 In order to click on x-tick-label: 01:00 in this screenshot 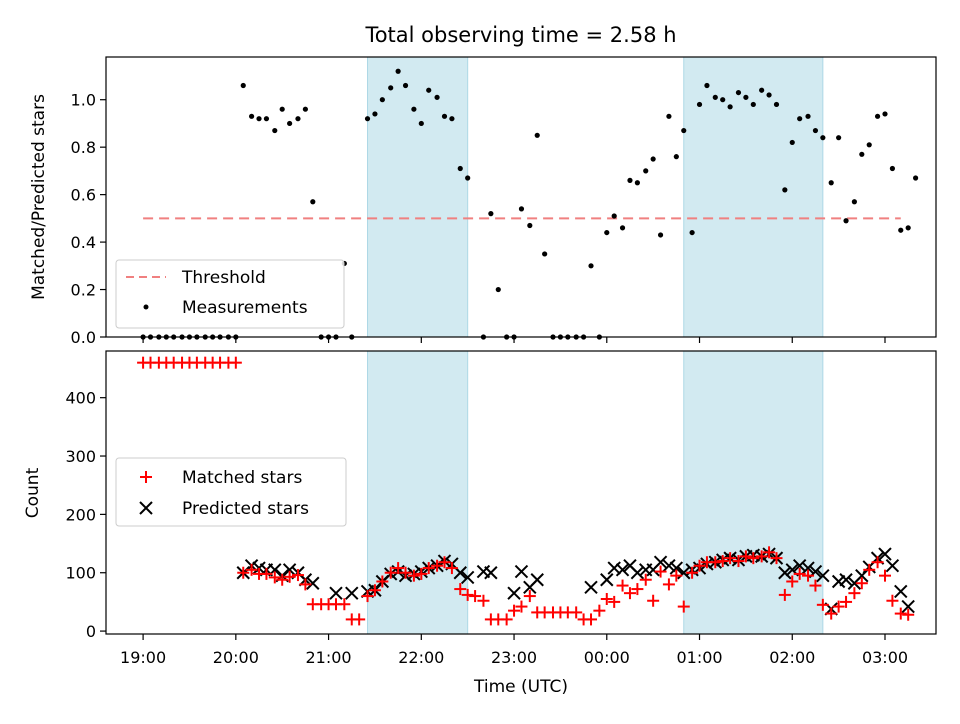, I will do `click(699, 657)`.